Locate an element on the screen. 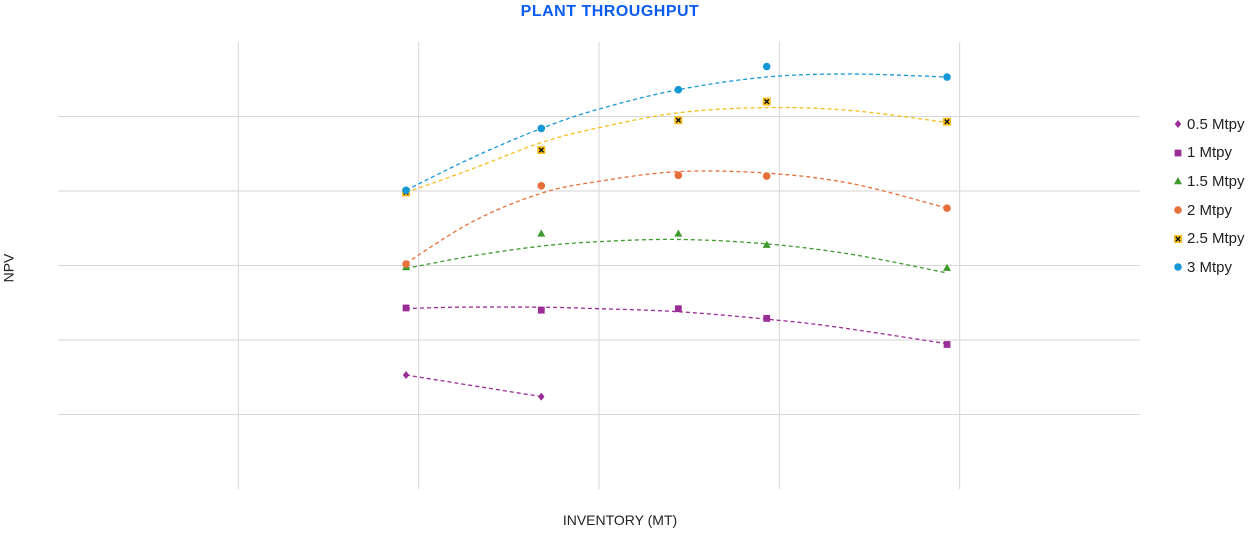  legend-item: 1 Mtpy is located at coordinates (1208, 153).